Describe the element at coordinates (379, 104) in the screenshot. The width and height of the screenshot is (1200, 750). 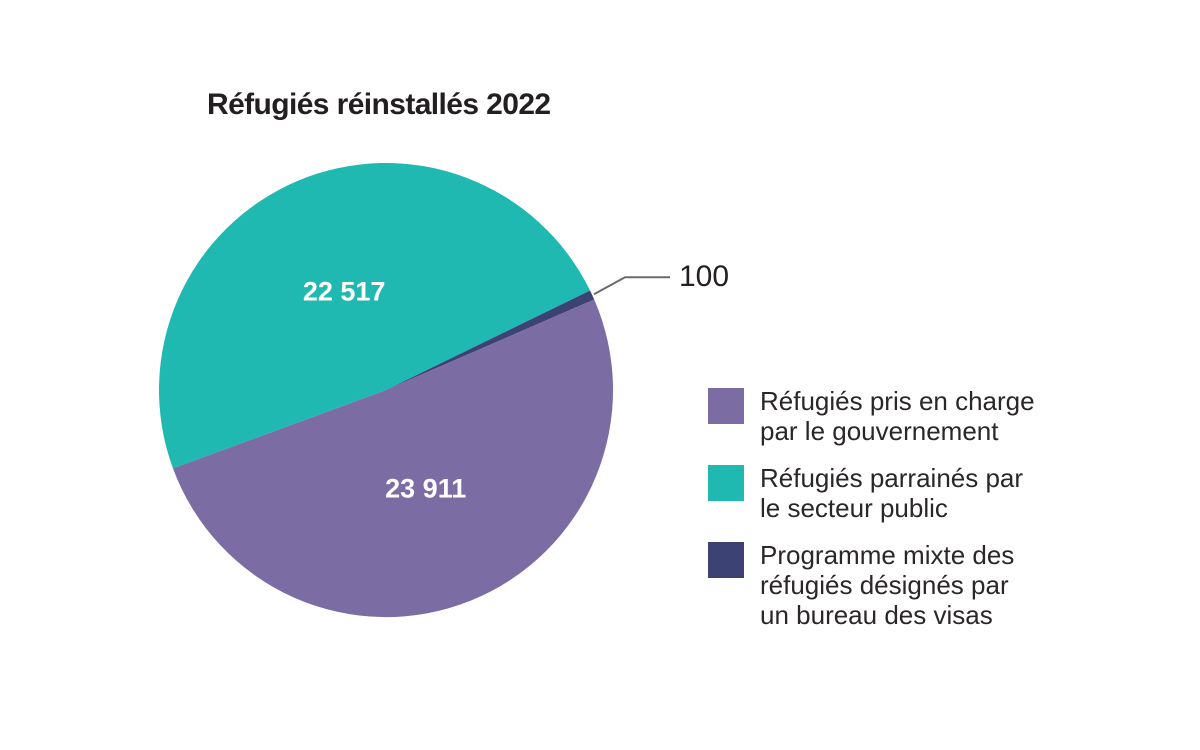
I see `chart-title: Réfugiés réinstallés 2022` at that location.